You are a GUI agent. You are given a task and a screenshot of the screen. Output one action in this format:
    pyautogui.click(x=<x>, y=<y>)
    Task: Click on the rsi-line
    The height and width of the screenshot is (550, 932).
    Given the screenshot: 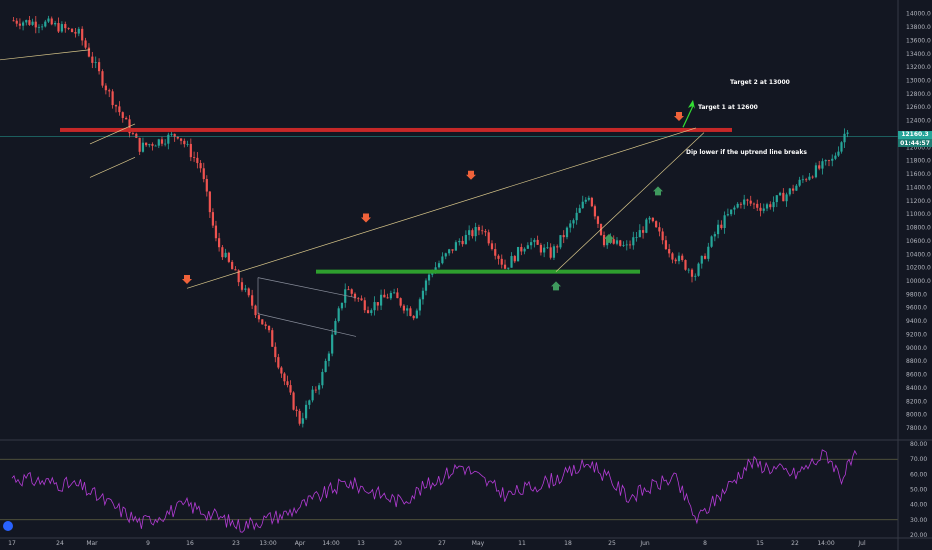 What is the action you would take?
    pyautogui.click(x=434, y=491)
    